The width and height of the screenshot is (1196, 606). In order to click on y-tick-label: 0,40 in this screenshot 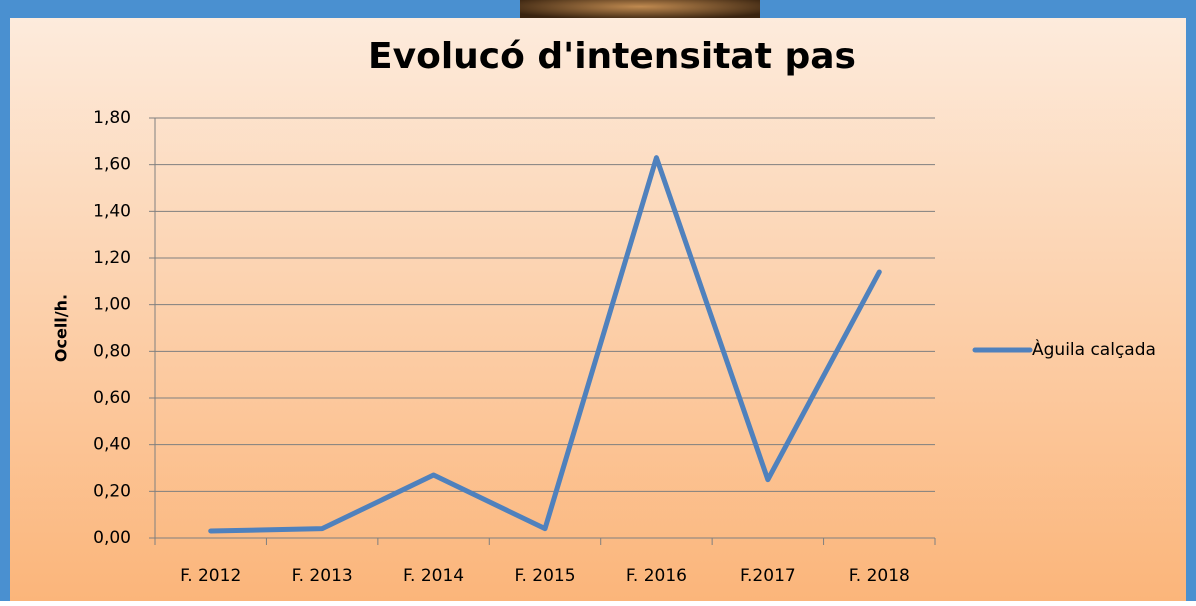, I will do `click(112, 445)`.